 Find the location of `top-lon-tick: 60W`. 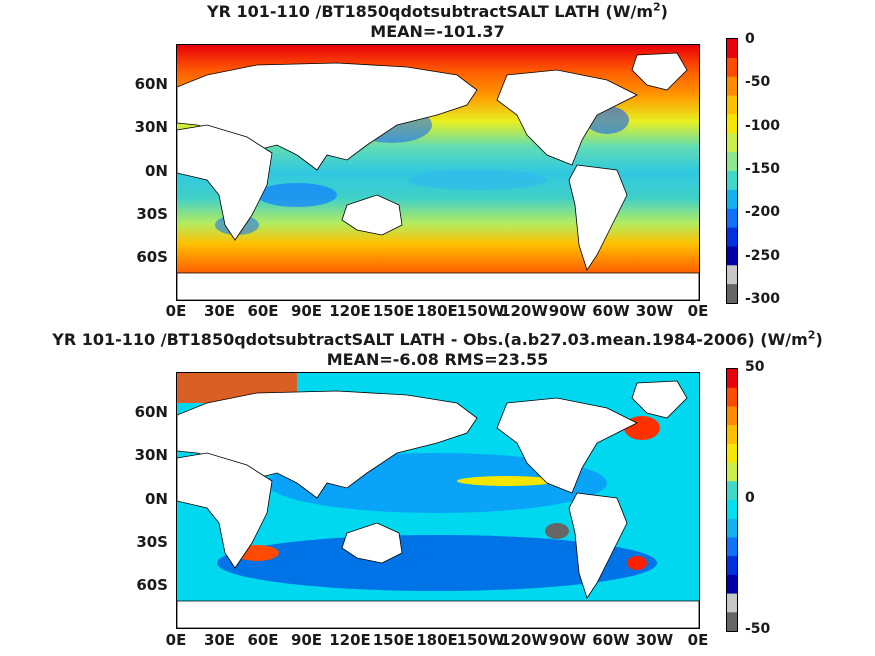

top-lon-tick: 60W is located at coordinates (611, 311).